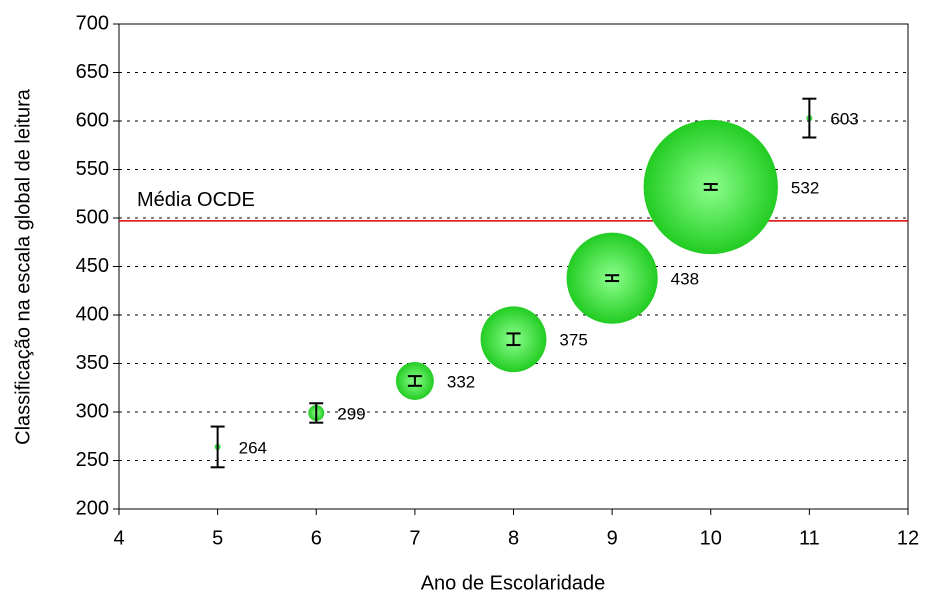 The width and height of the screenshot is (928, 613). What do you see at coordinates (92, 314) in the screenshot?
I see `y-tick-label: 400` at bounding box center [92, 314].